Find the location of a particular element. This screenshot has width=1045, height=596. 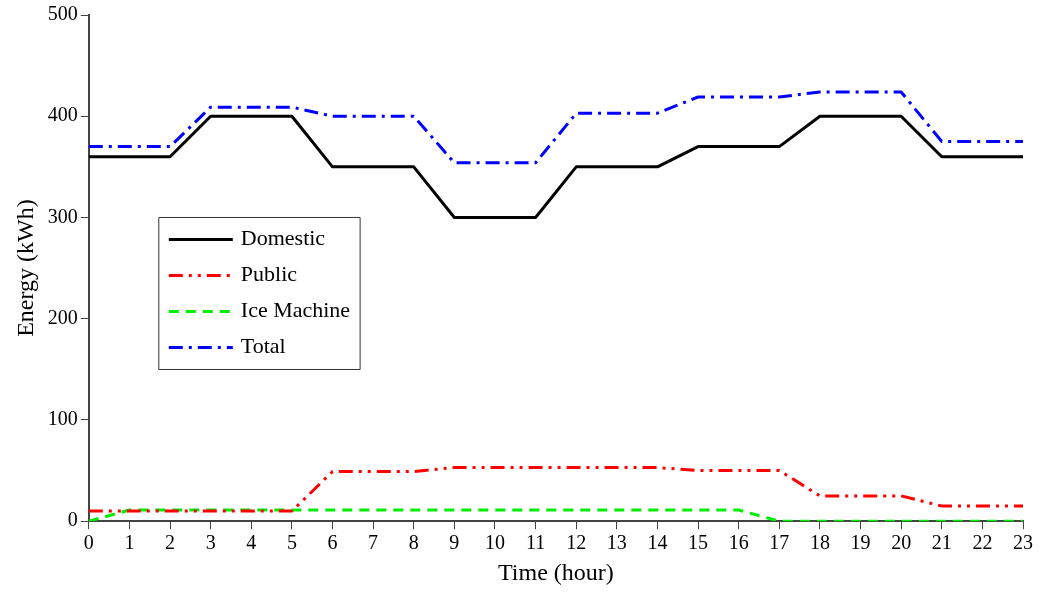

x-tick-label: 22 is located at coordinates (982, 542).